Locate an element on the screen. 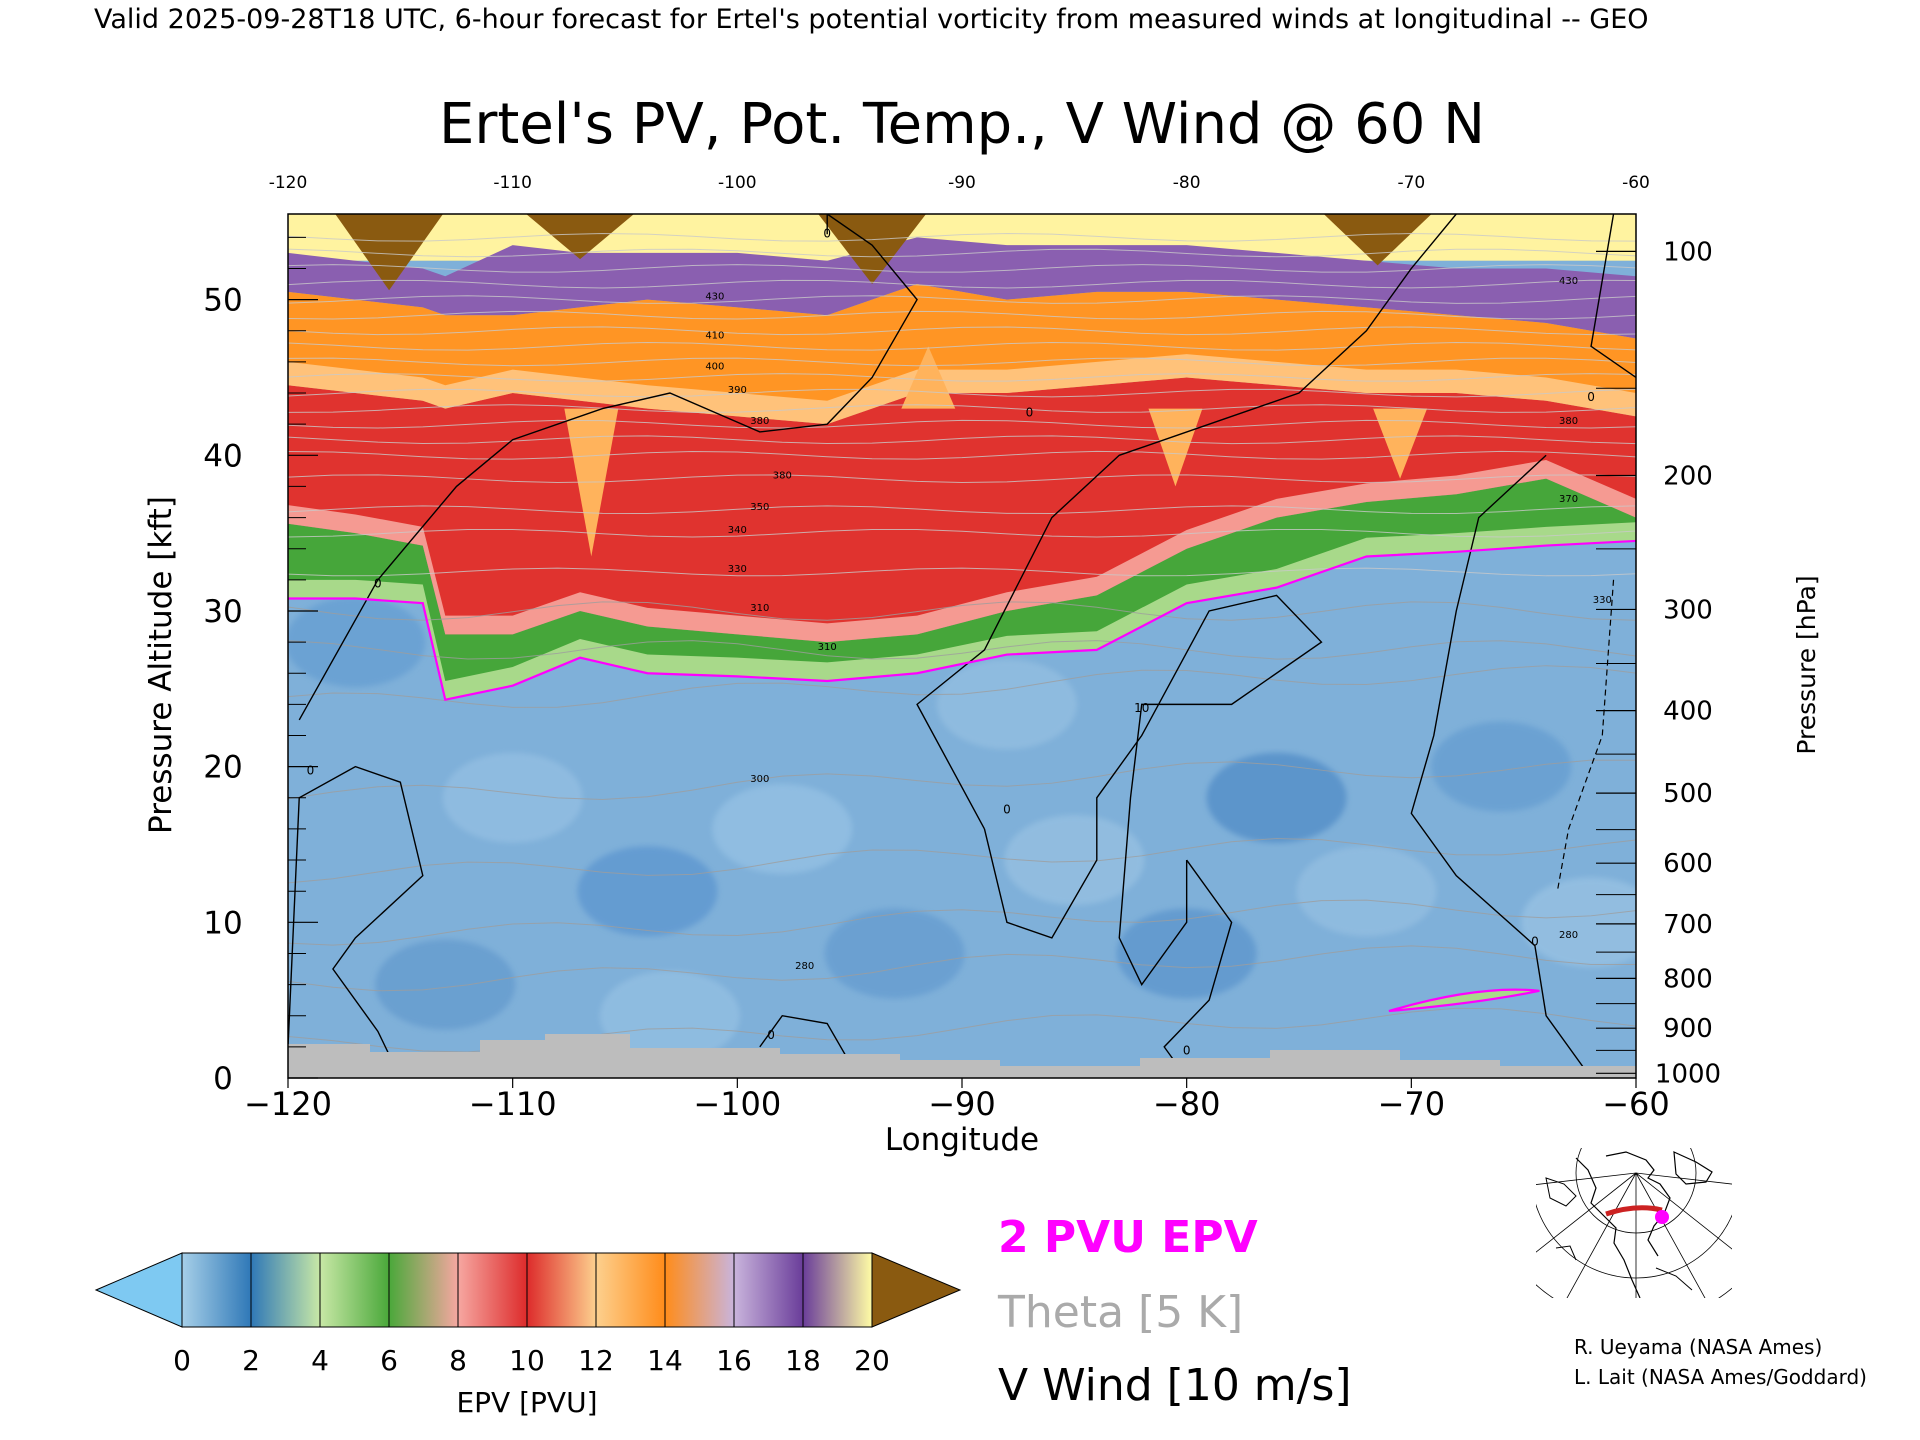 The height and width of the screenshot is (1440, 1920). wind-label-3: 0 is located at coordinates (1007, 809).